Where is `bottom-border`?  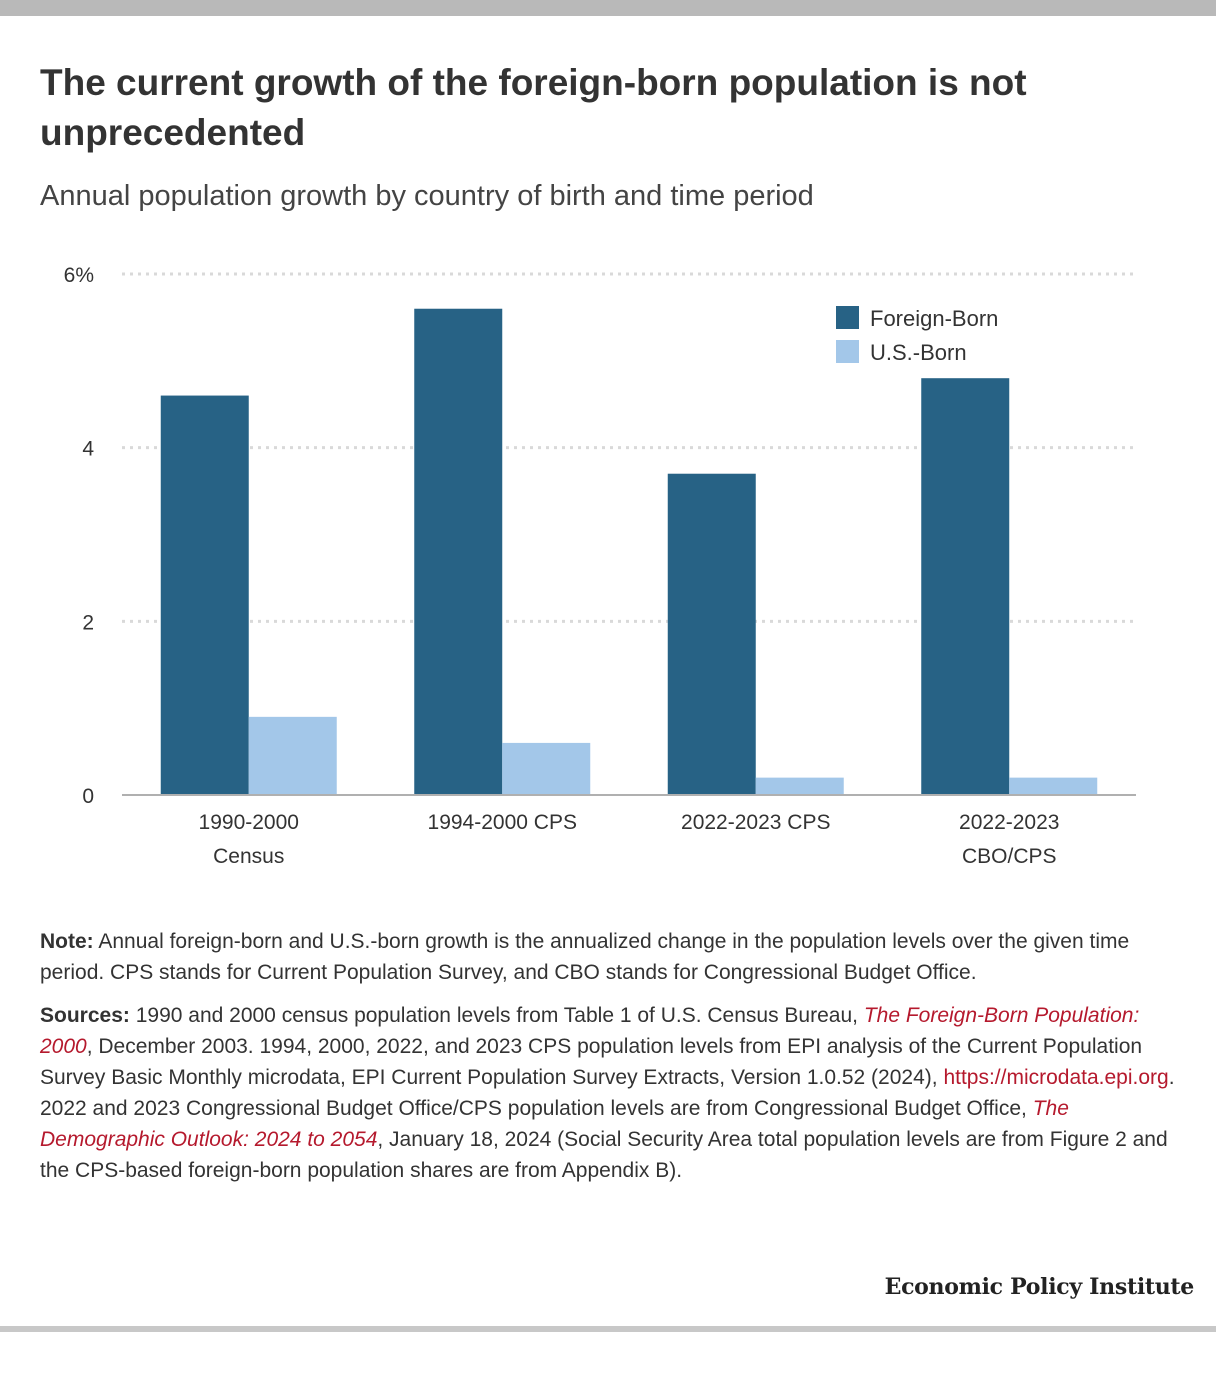
bottom-border is located at coordinates (608, 1329).